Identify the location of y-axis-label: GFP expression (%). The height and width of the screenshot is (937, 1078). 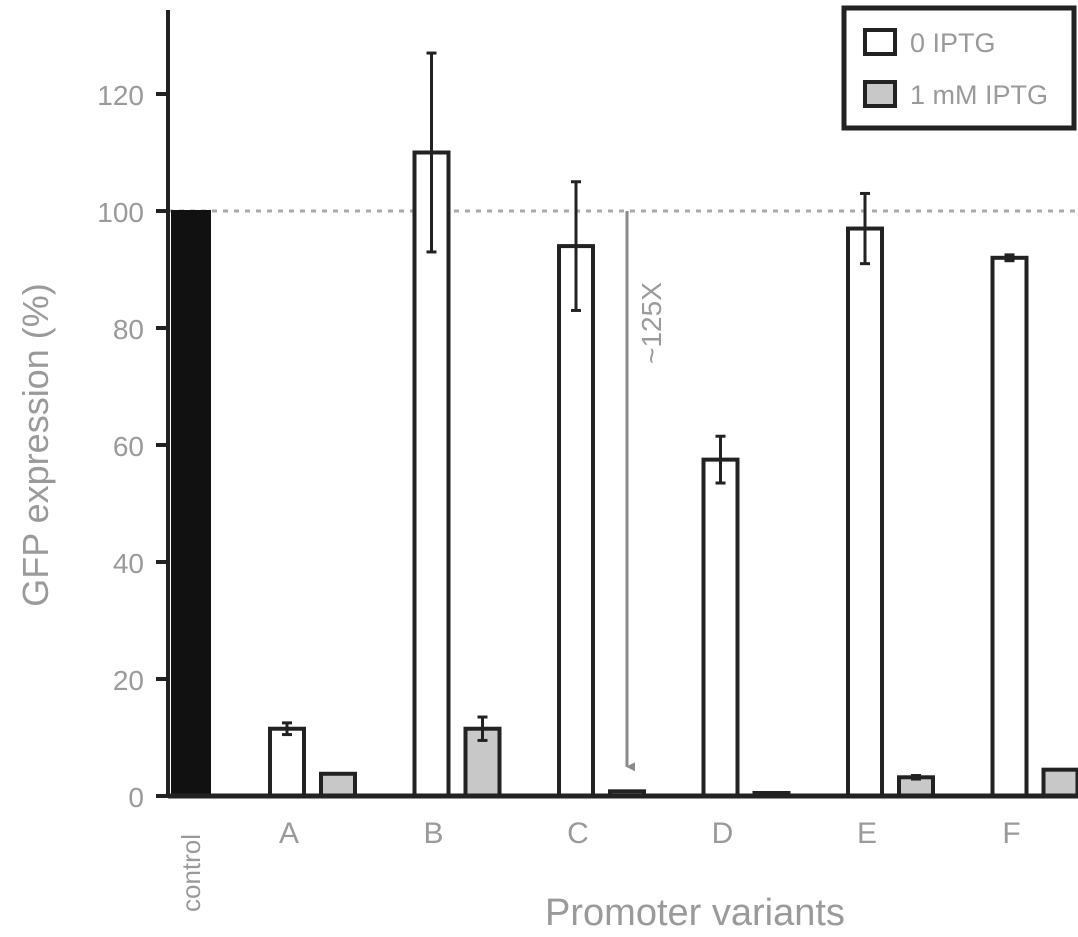
(35, 444).